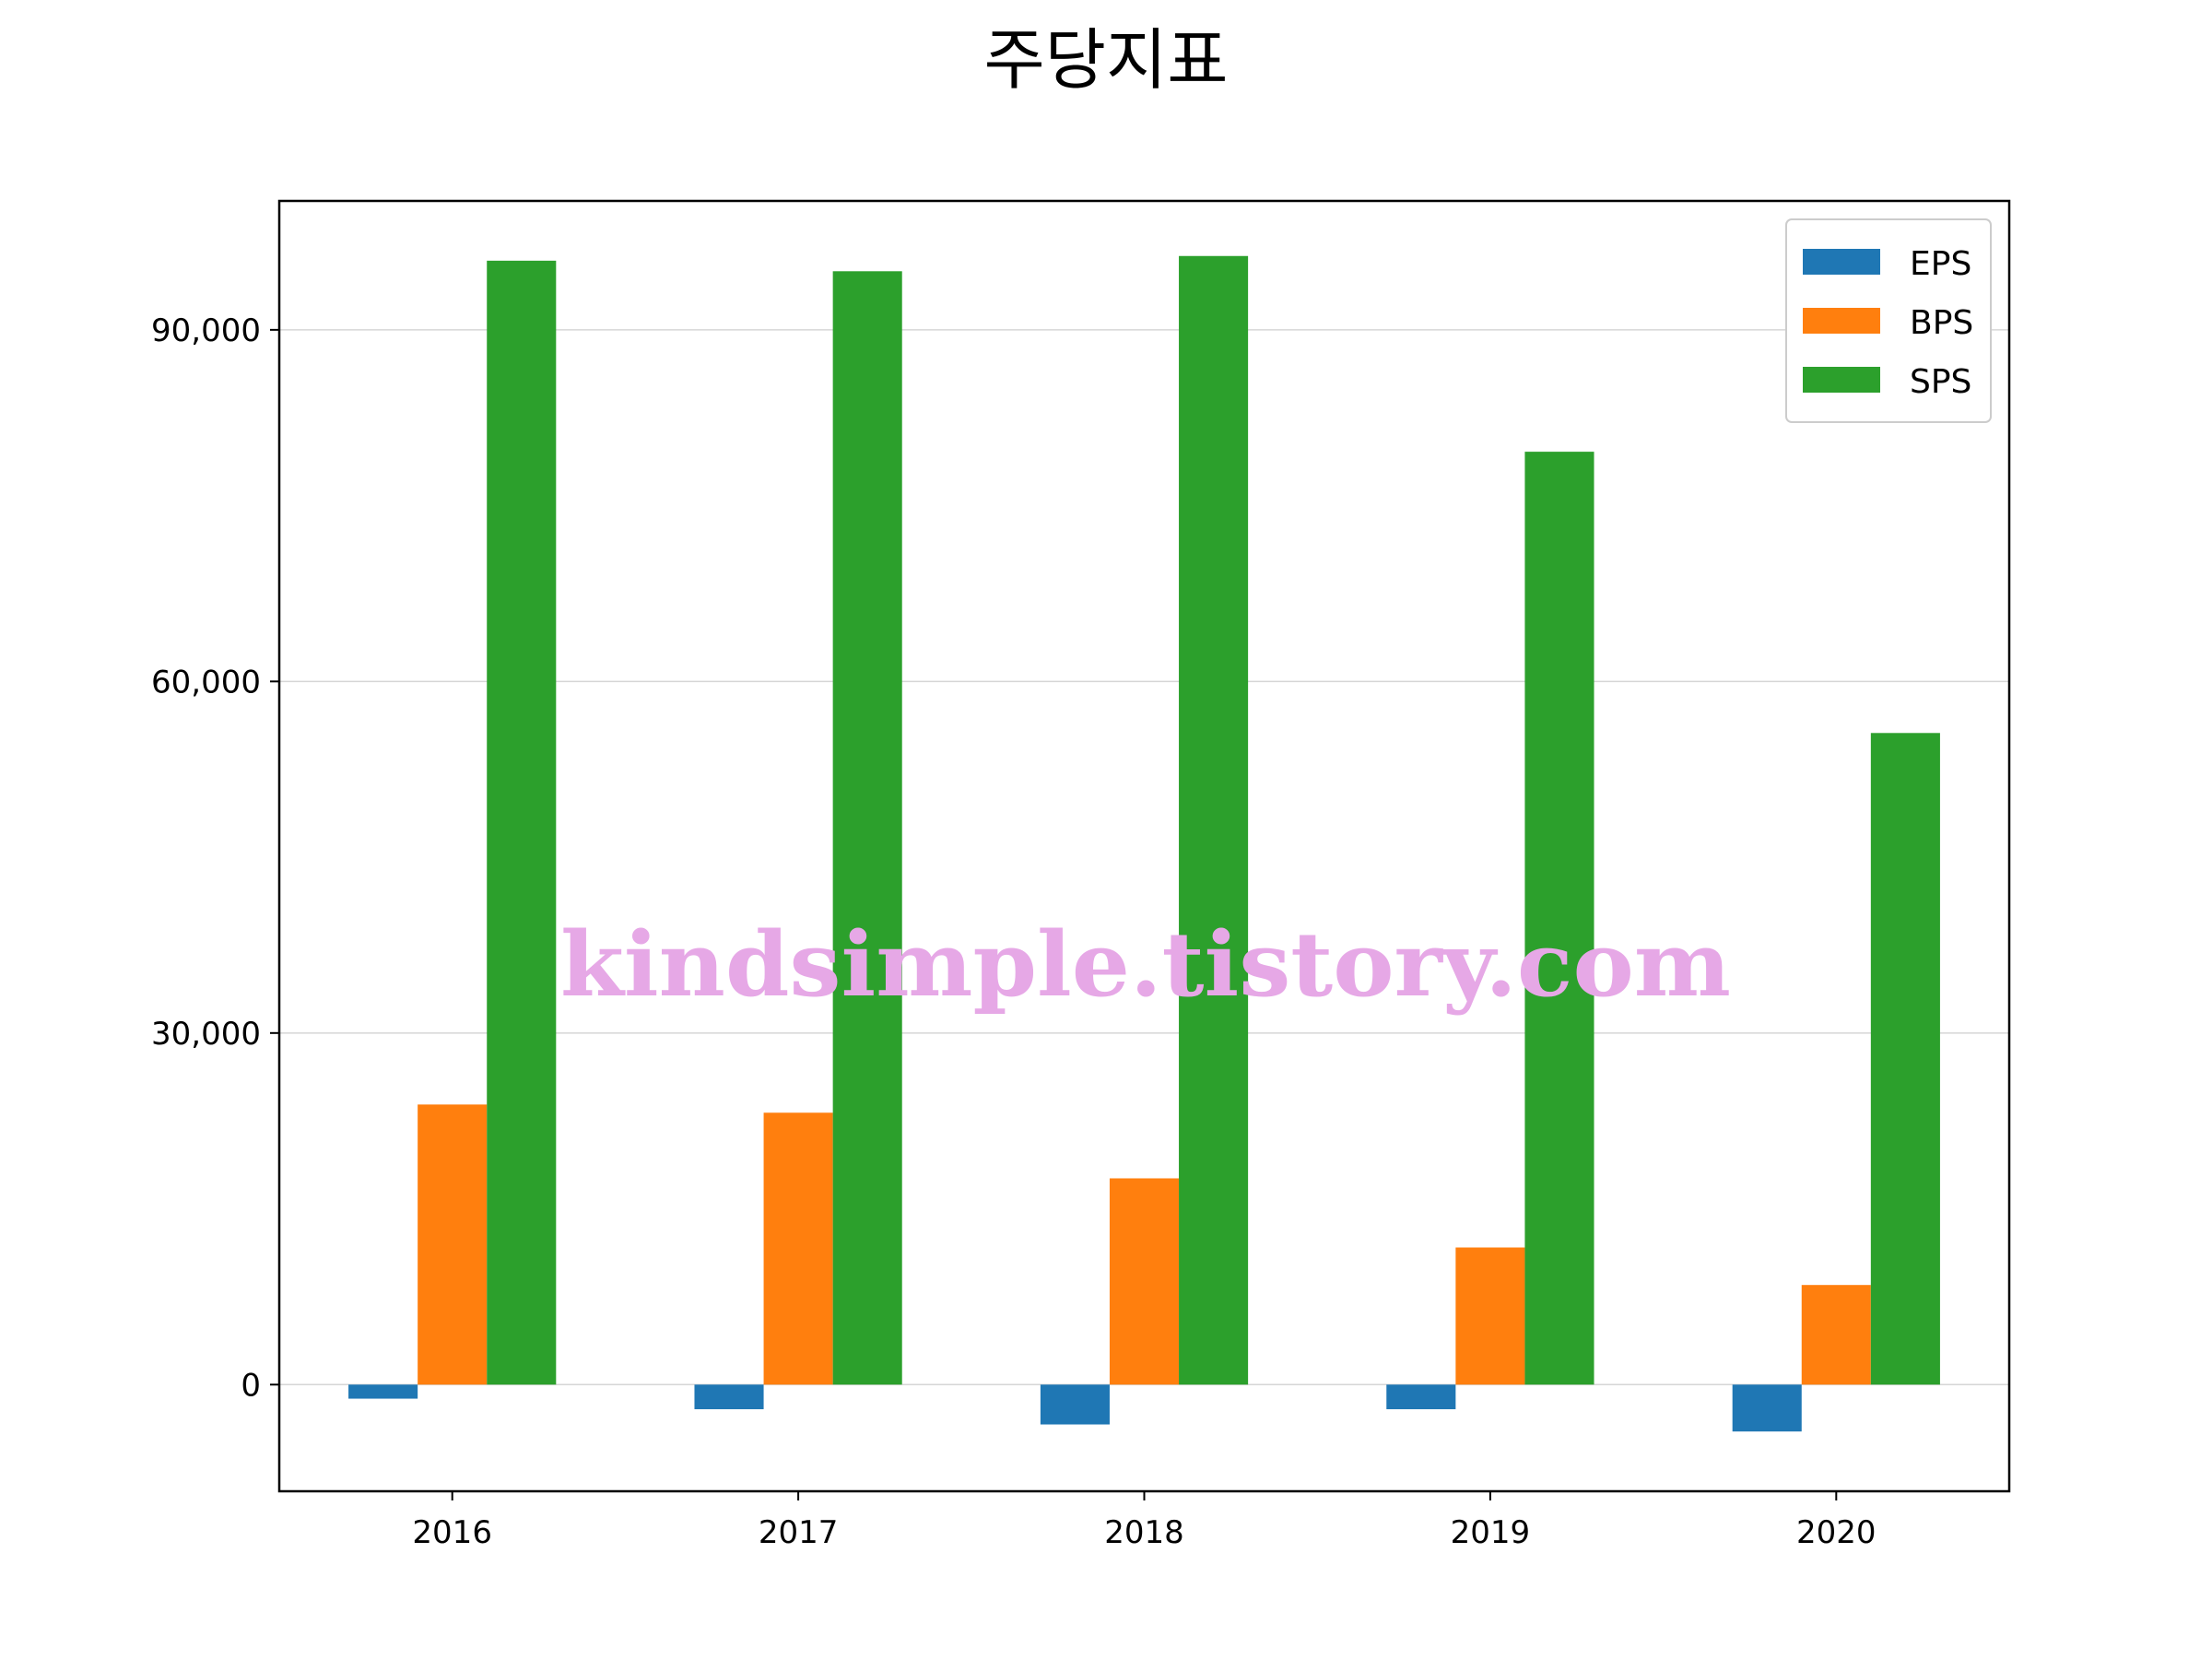 This screenshot has height=1659, width=2212. What do you see at coordinates (206, 1034) in the screenshot?
I see `y-tick-label: 30,000` at bounding box center [206, 1034].